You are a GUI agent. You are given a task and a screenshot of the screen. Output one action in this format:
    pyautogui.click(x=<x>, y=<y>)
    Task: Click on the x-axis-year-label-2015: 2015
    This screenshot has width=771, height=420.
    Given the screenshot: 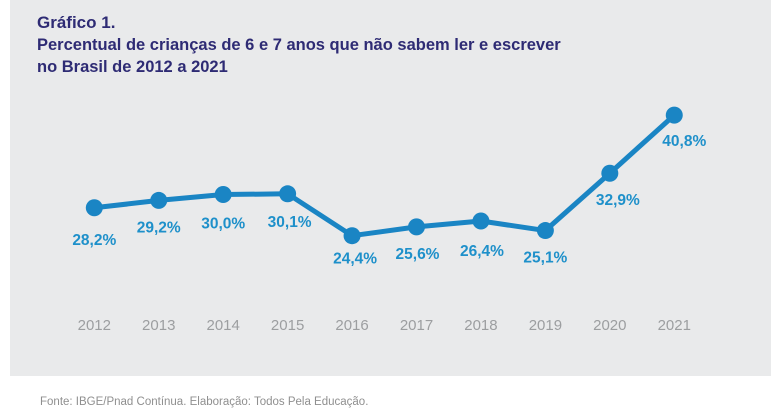 What is the action you would take?
    pyautogui.click(x=287, y=325)
    